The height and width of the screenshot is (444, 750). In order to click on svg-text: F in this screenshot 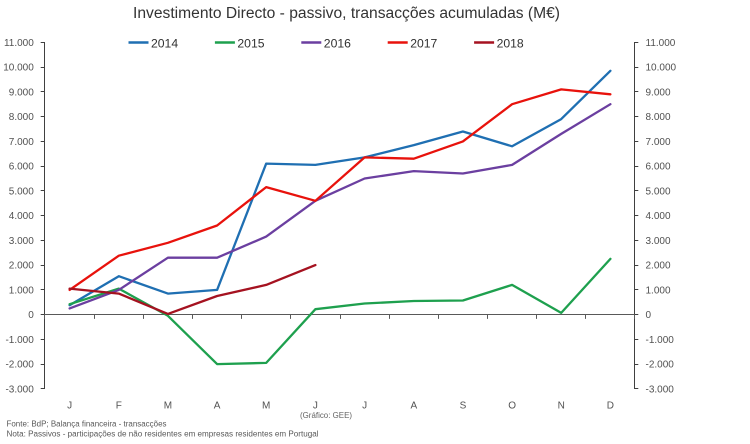, I will do `click(119, 406)`.